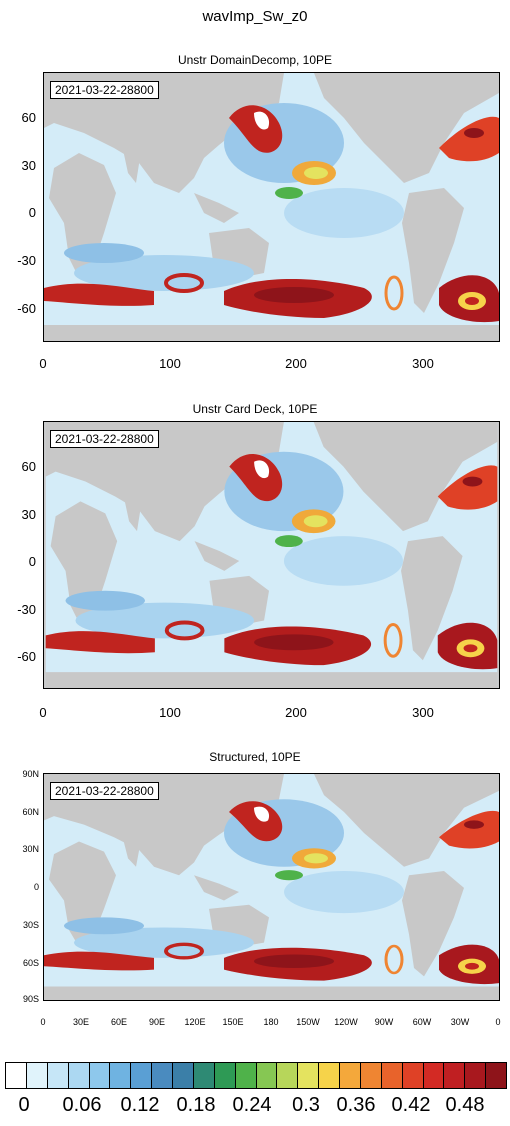 The image size is (510, 1126). What do you see at coordinates (118, 1022) in the screenshot?
I see `x-tick-label: 60E` at bounding box center [118, 1022].